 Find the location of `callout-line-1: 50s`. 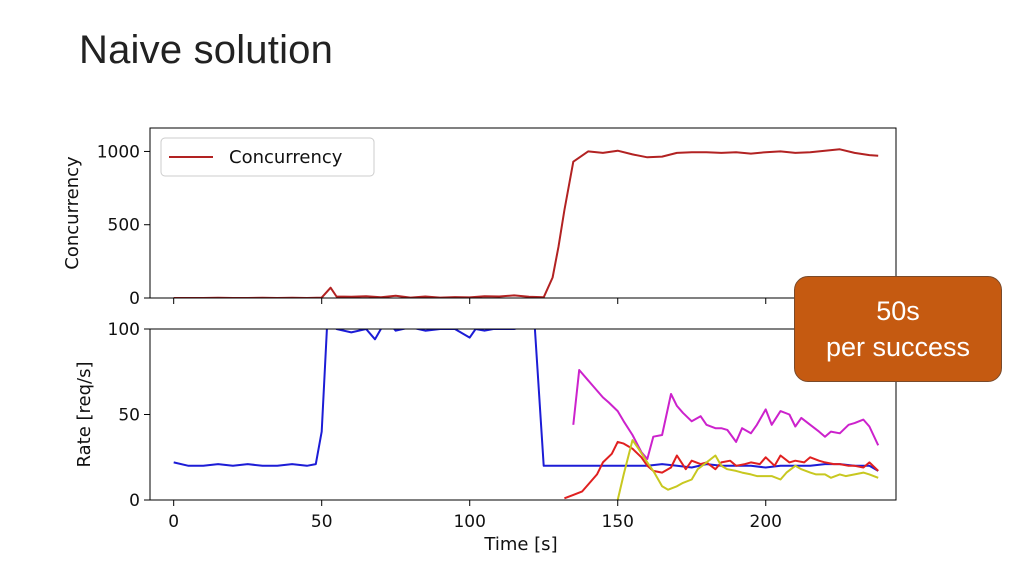

callout-line-1: 50s is located at coordinates (898, 311).